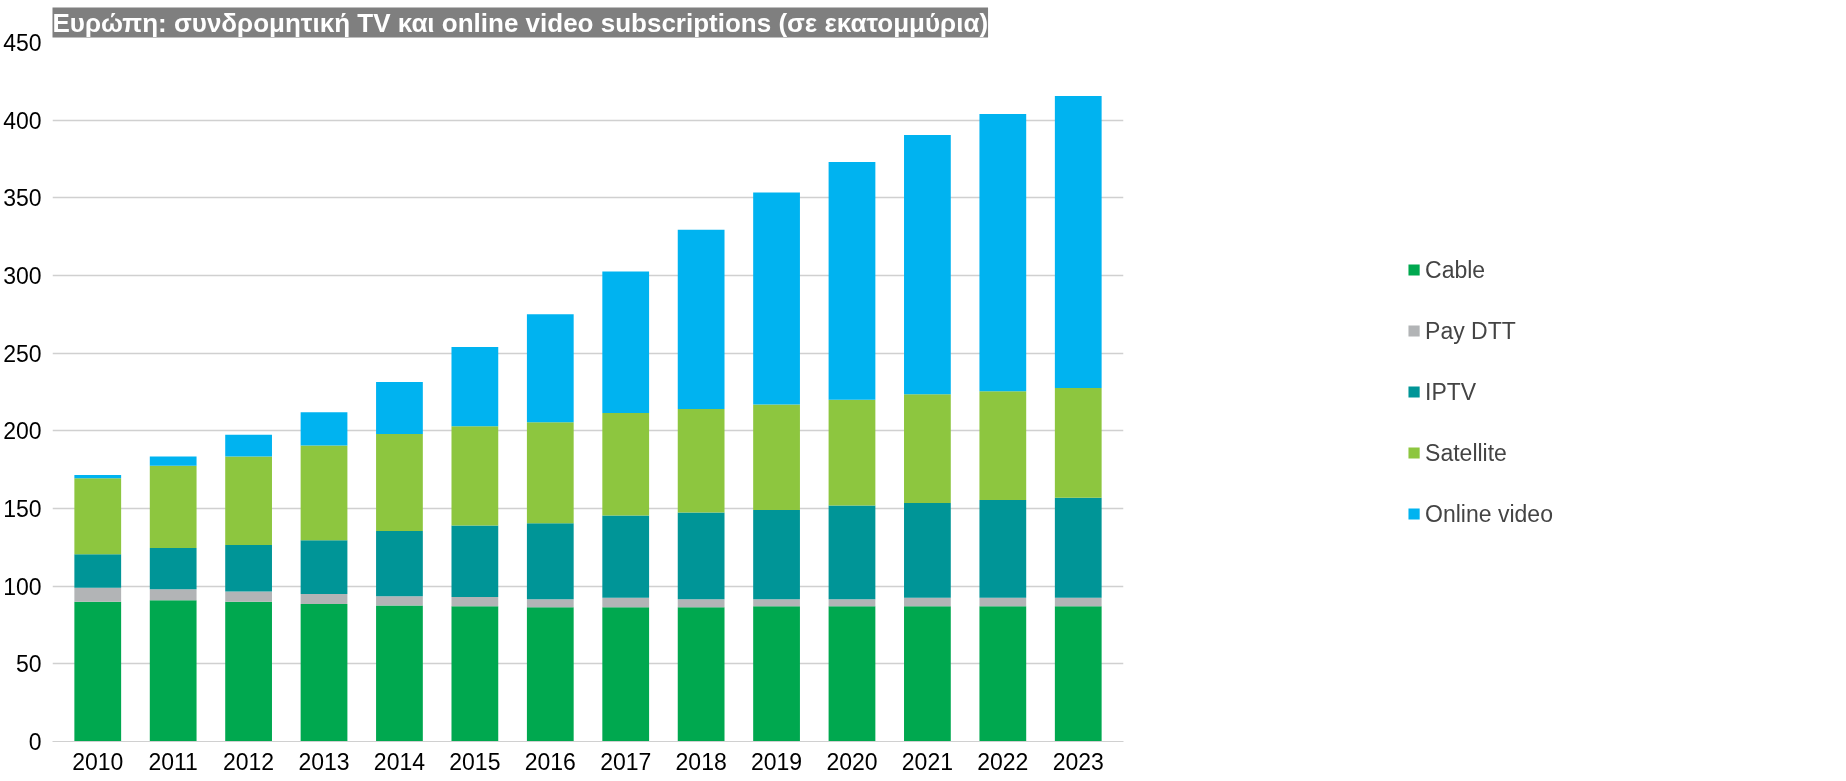 The height and width of the screenshot is (781, 1846). Describe the element at coordinates (22, 43) in the screenshot. I see `y-tick-label: 450` at that location.